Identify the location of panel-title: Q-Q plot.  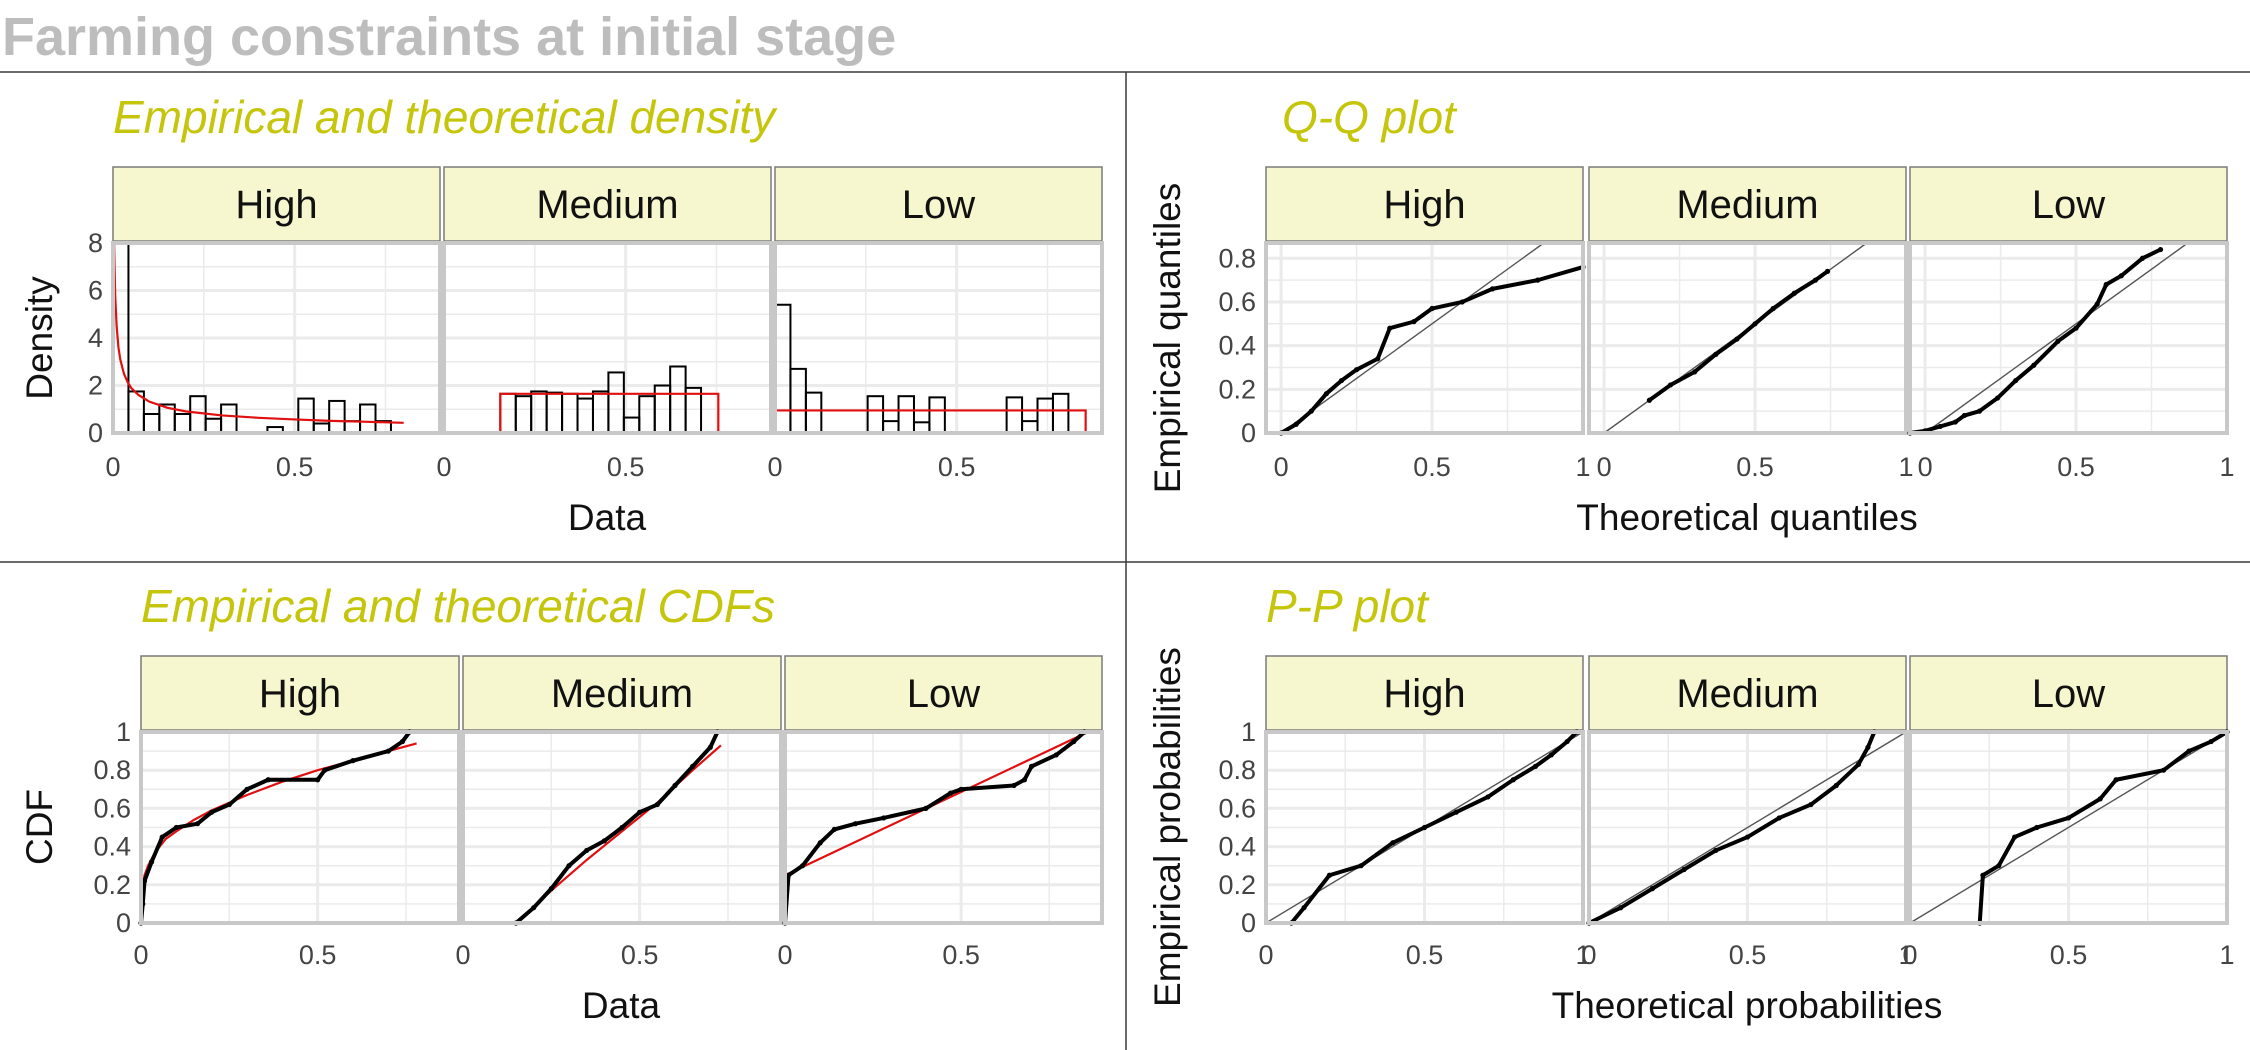
(1370, 117).